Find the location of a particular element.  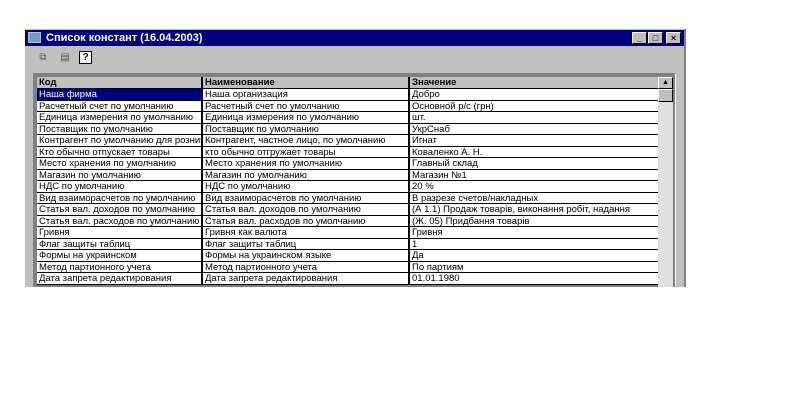

cell-code: НДС по умолчанию is located at coordinates (120, 186).